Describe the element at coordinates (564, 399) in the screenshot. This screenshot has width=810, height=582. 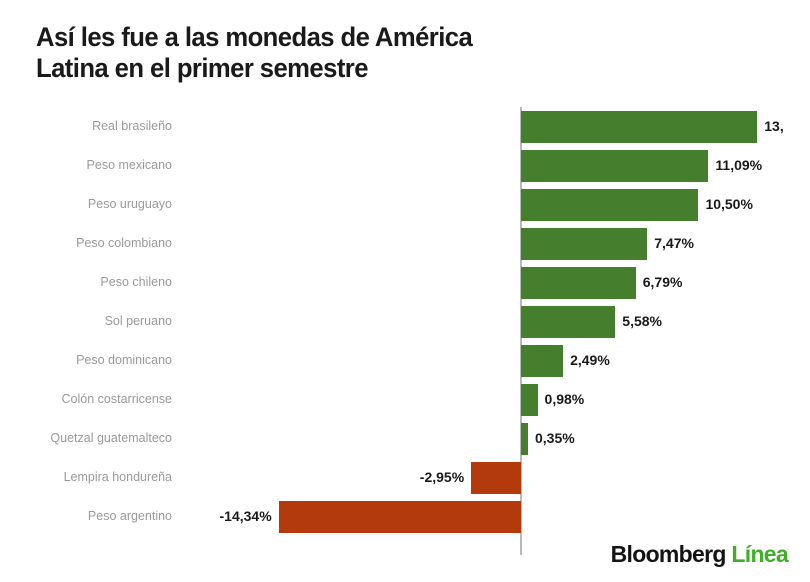
I see `value-label: 0,98%` at that location.